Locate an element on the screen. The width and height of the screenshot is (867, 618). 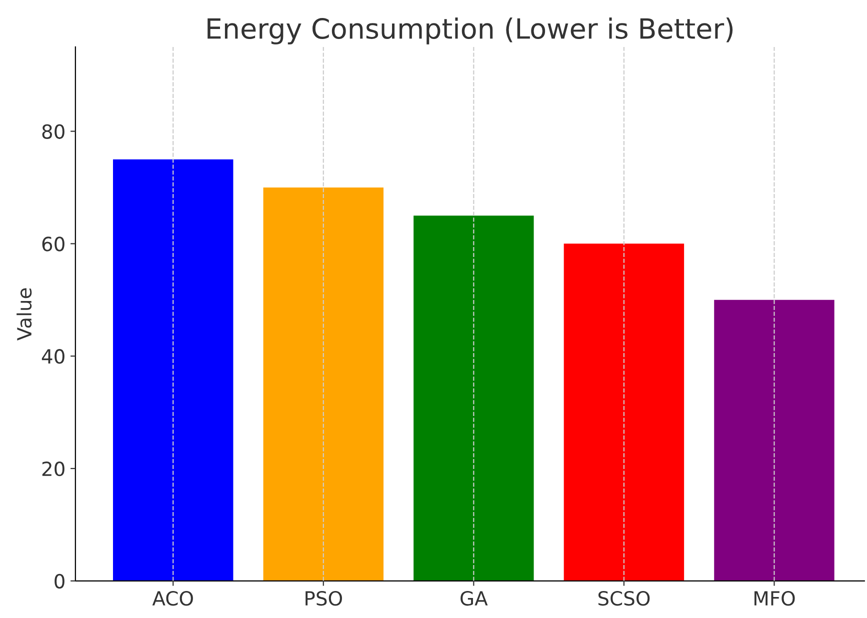
y-tick-label: 0 is located at coordinates (59, 581).